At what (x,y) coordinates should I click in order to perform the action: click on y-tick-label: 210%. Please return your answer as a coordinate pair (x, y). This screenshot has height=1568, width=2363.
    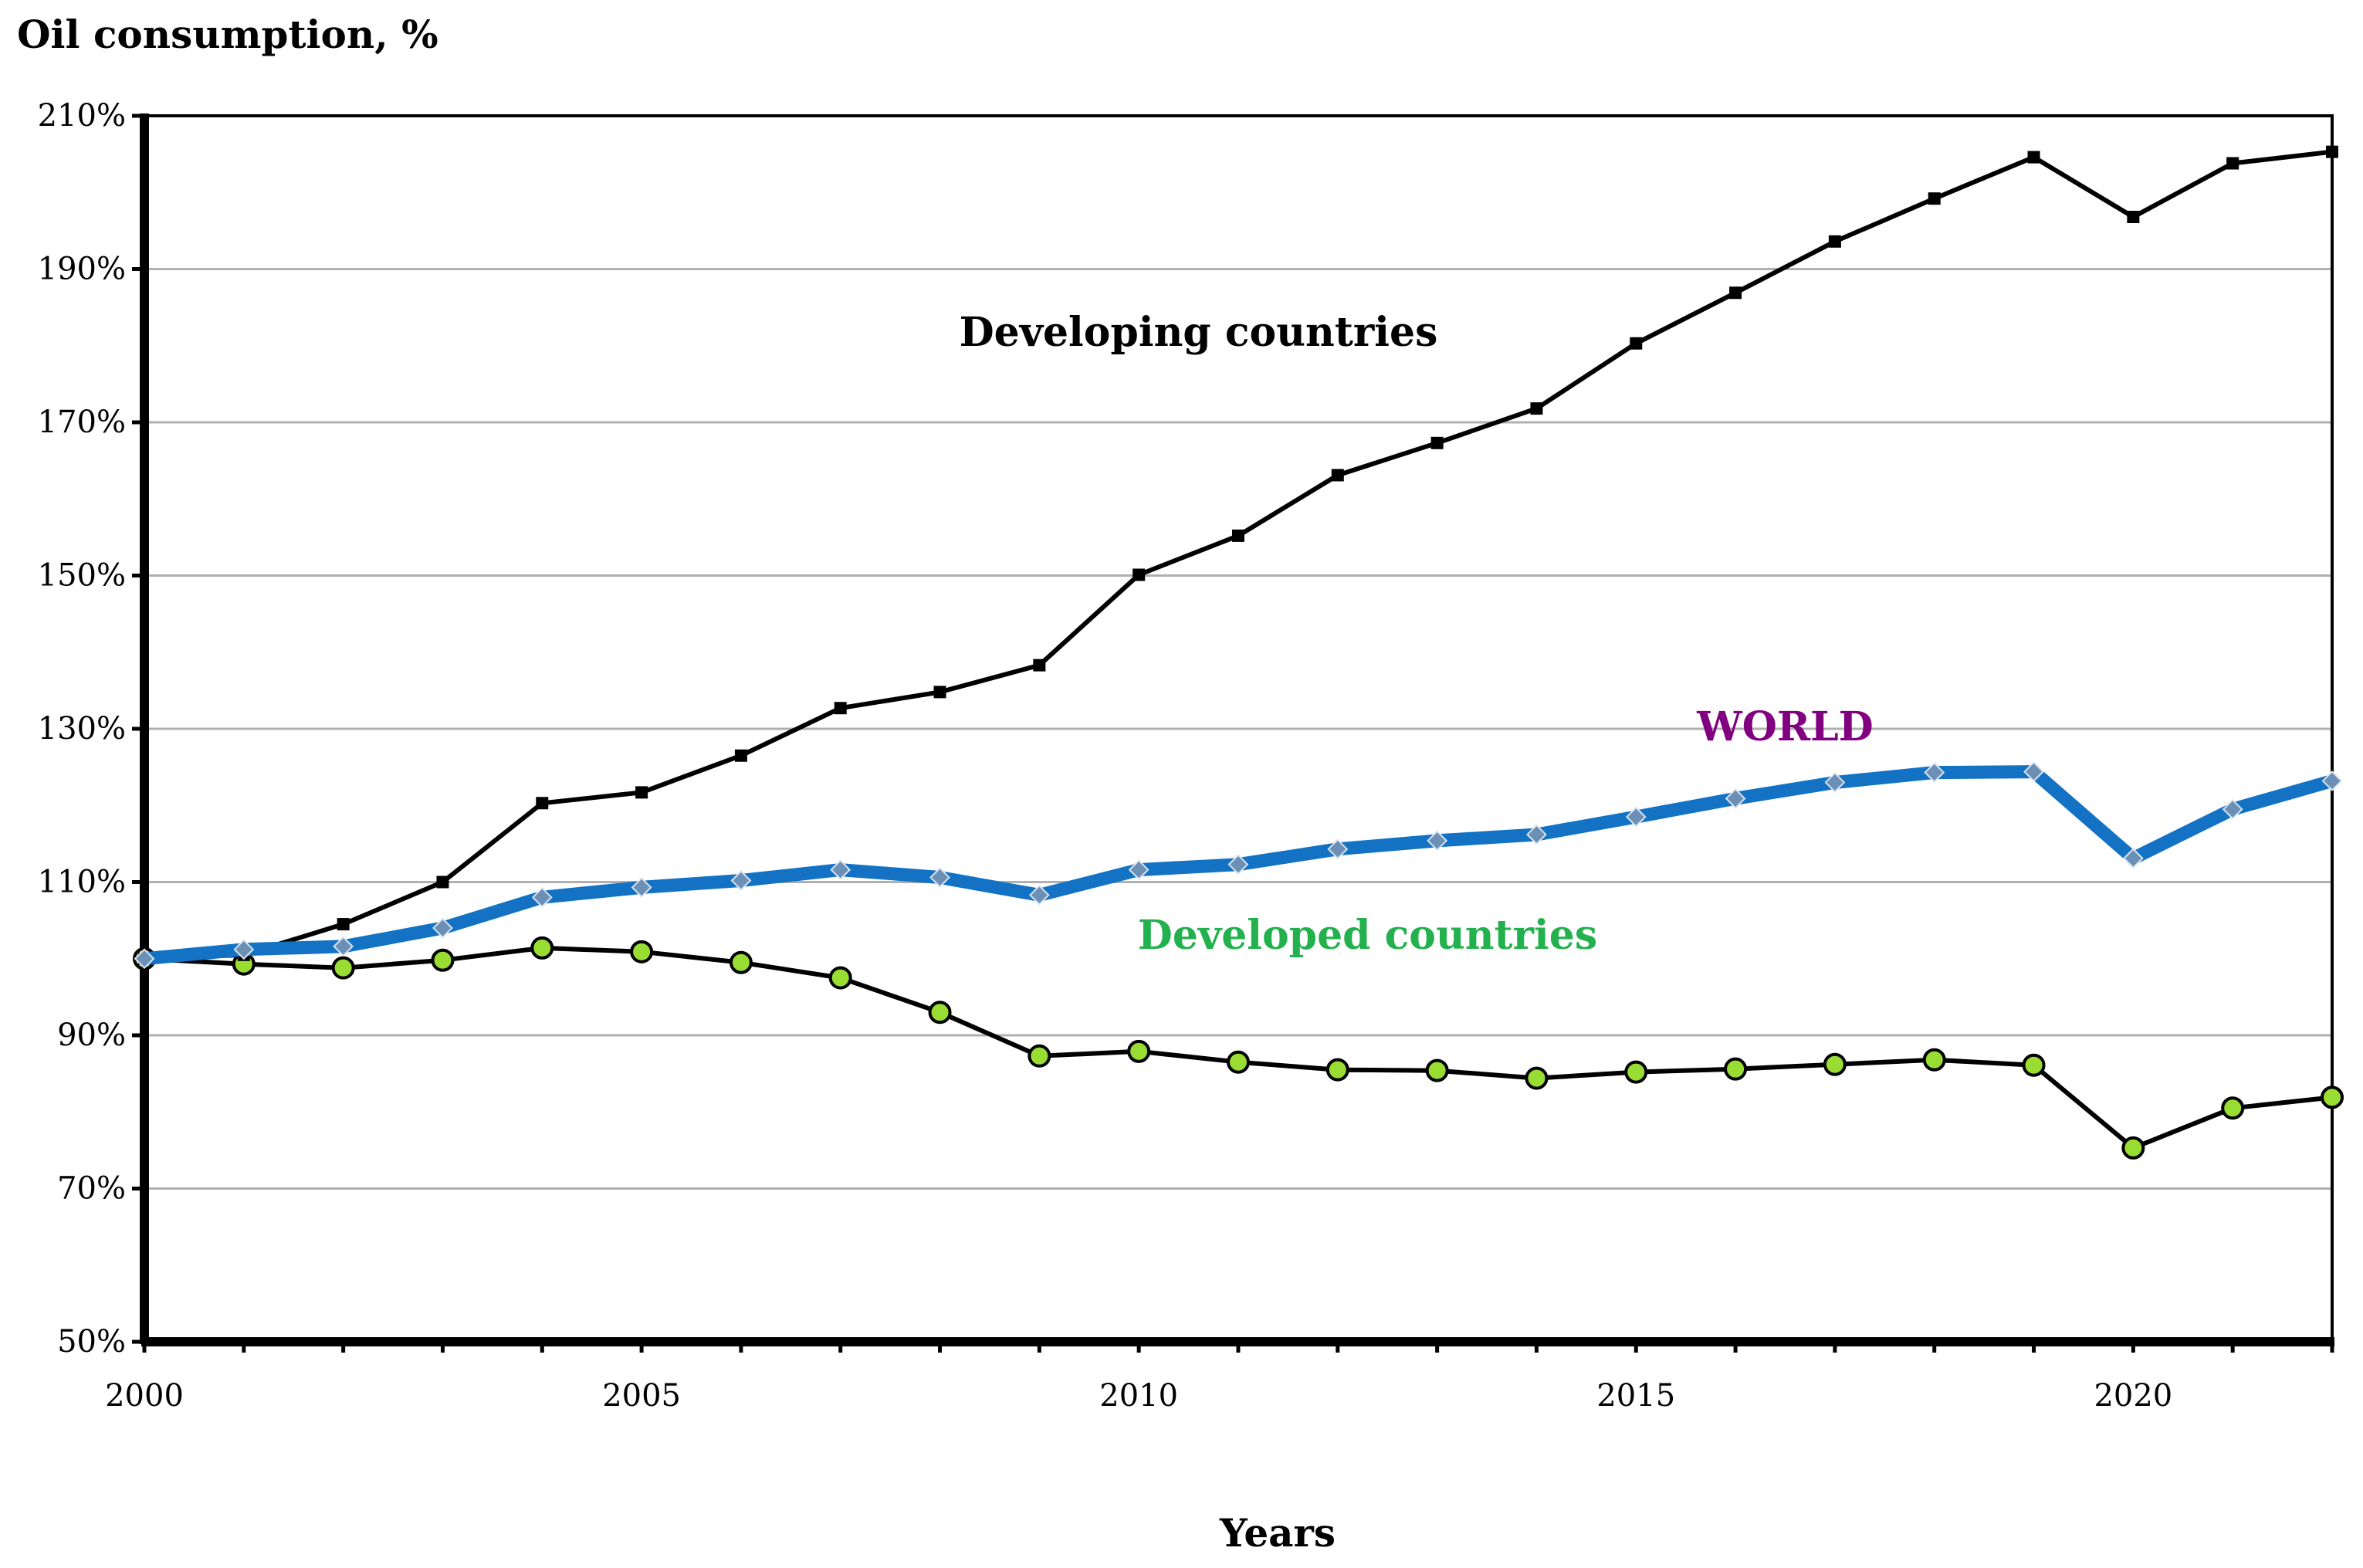
    Looking at the image, I should click on (82, 116).